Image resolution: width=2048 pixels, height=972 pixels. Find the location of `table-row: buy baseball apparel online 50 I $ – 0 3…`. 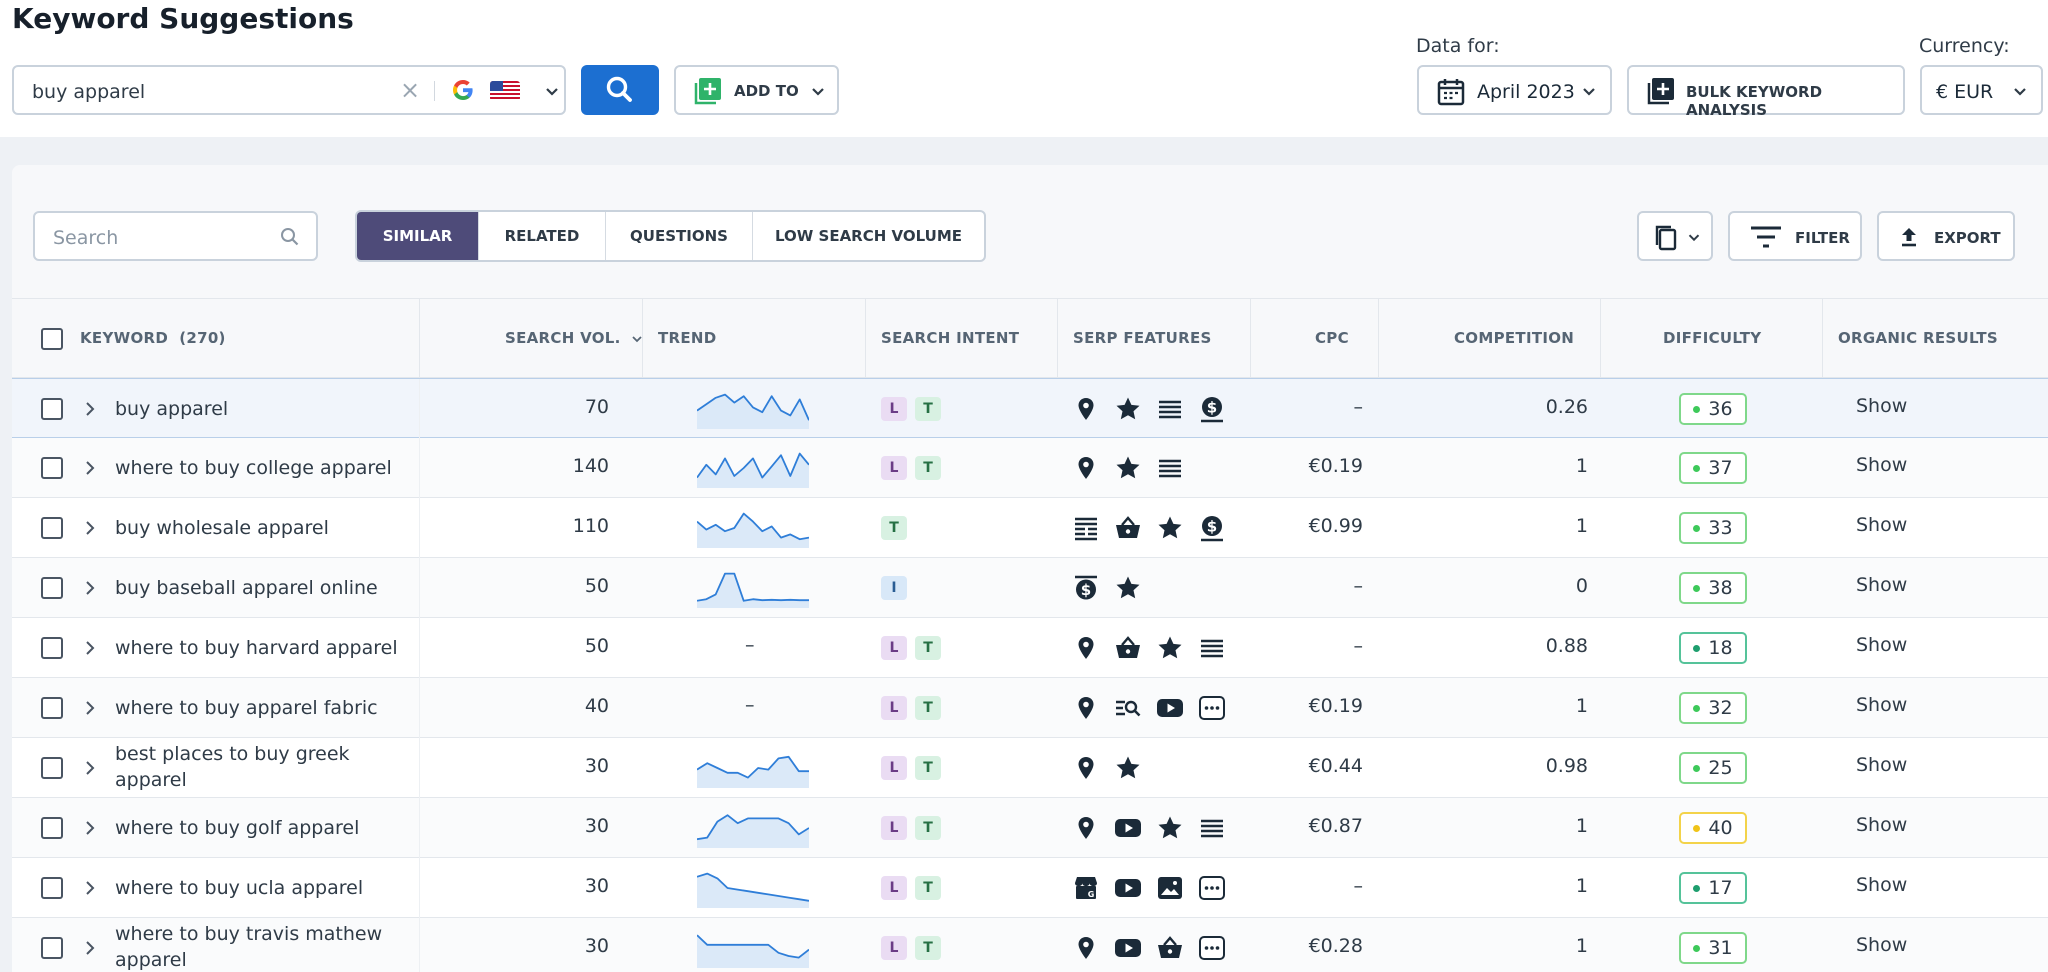

table-row: buy baseball apparel online 50 I $ – 0 3… is located at coordinates (1030, 588).